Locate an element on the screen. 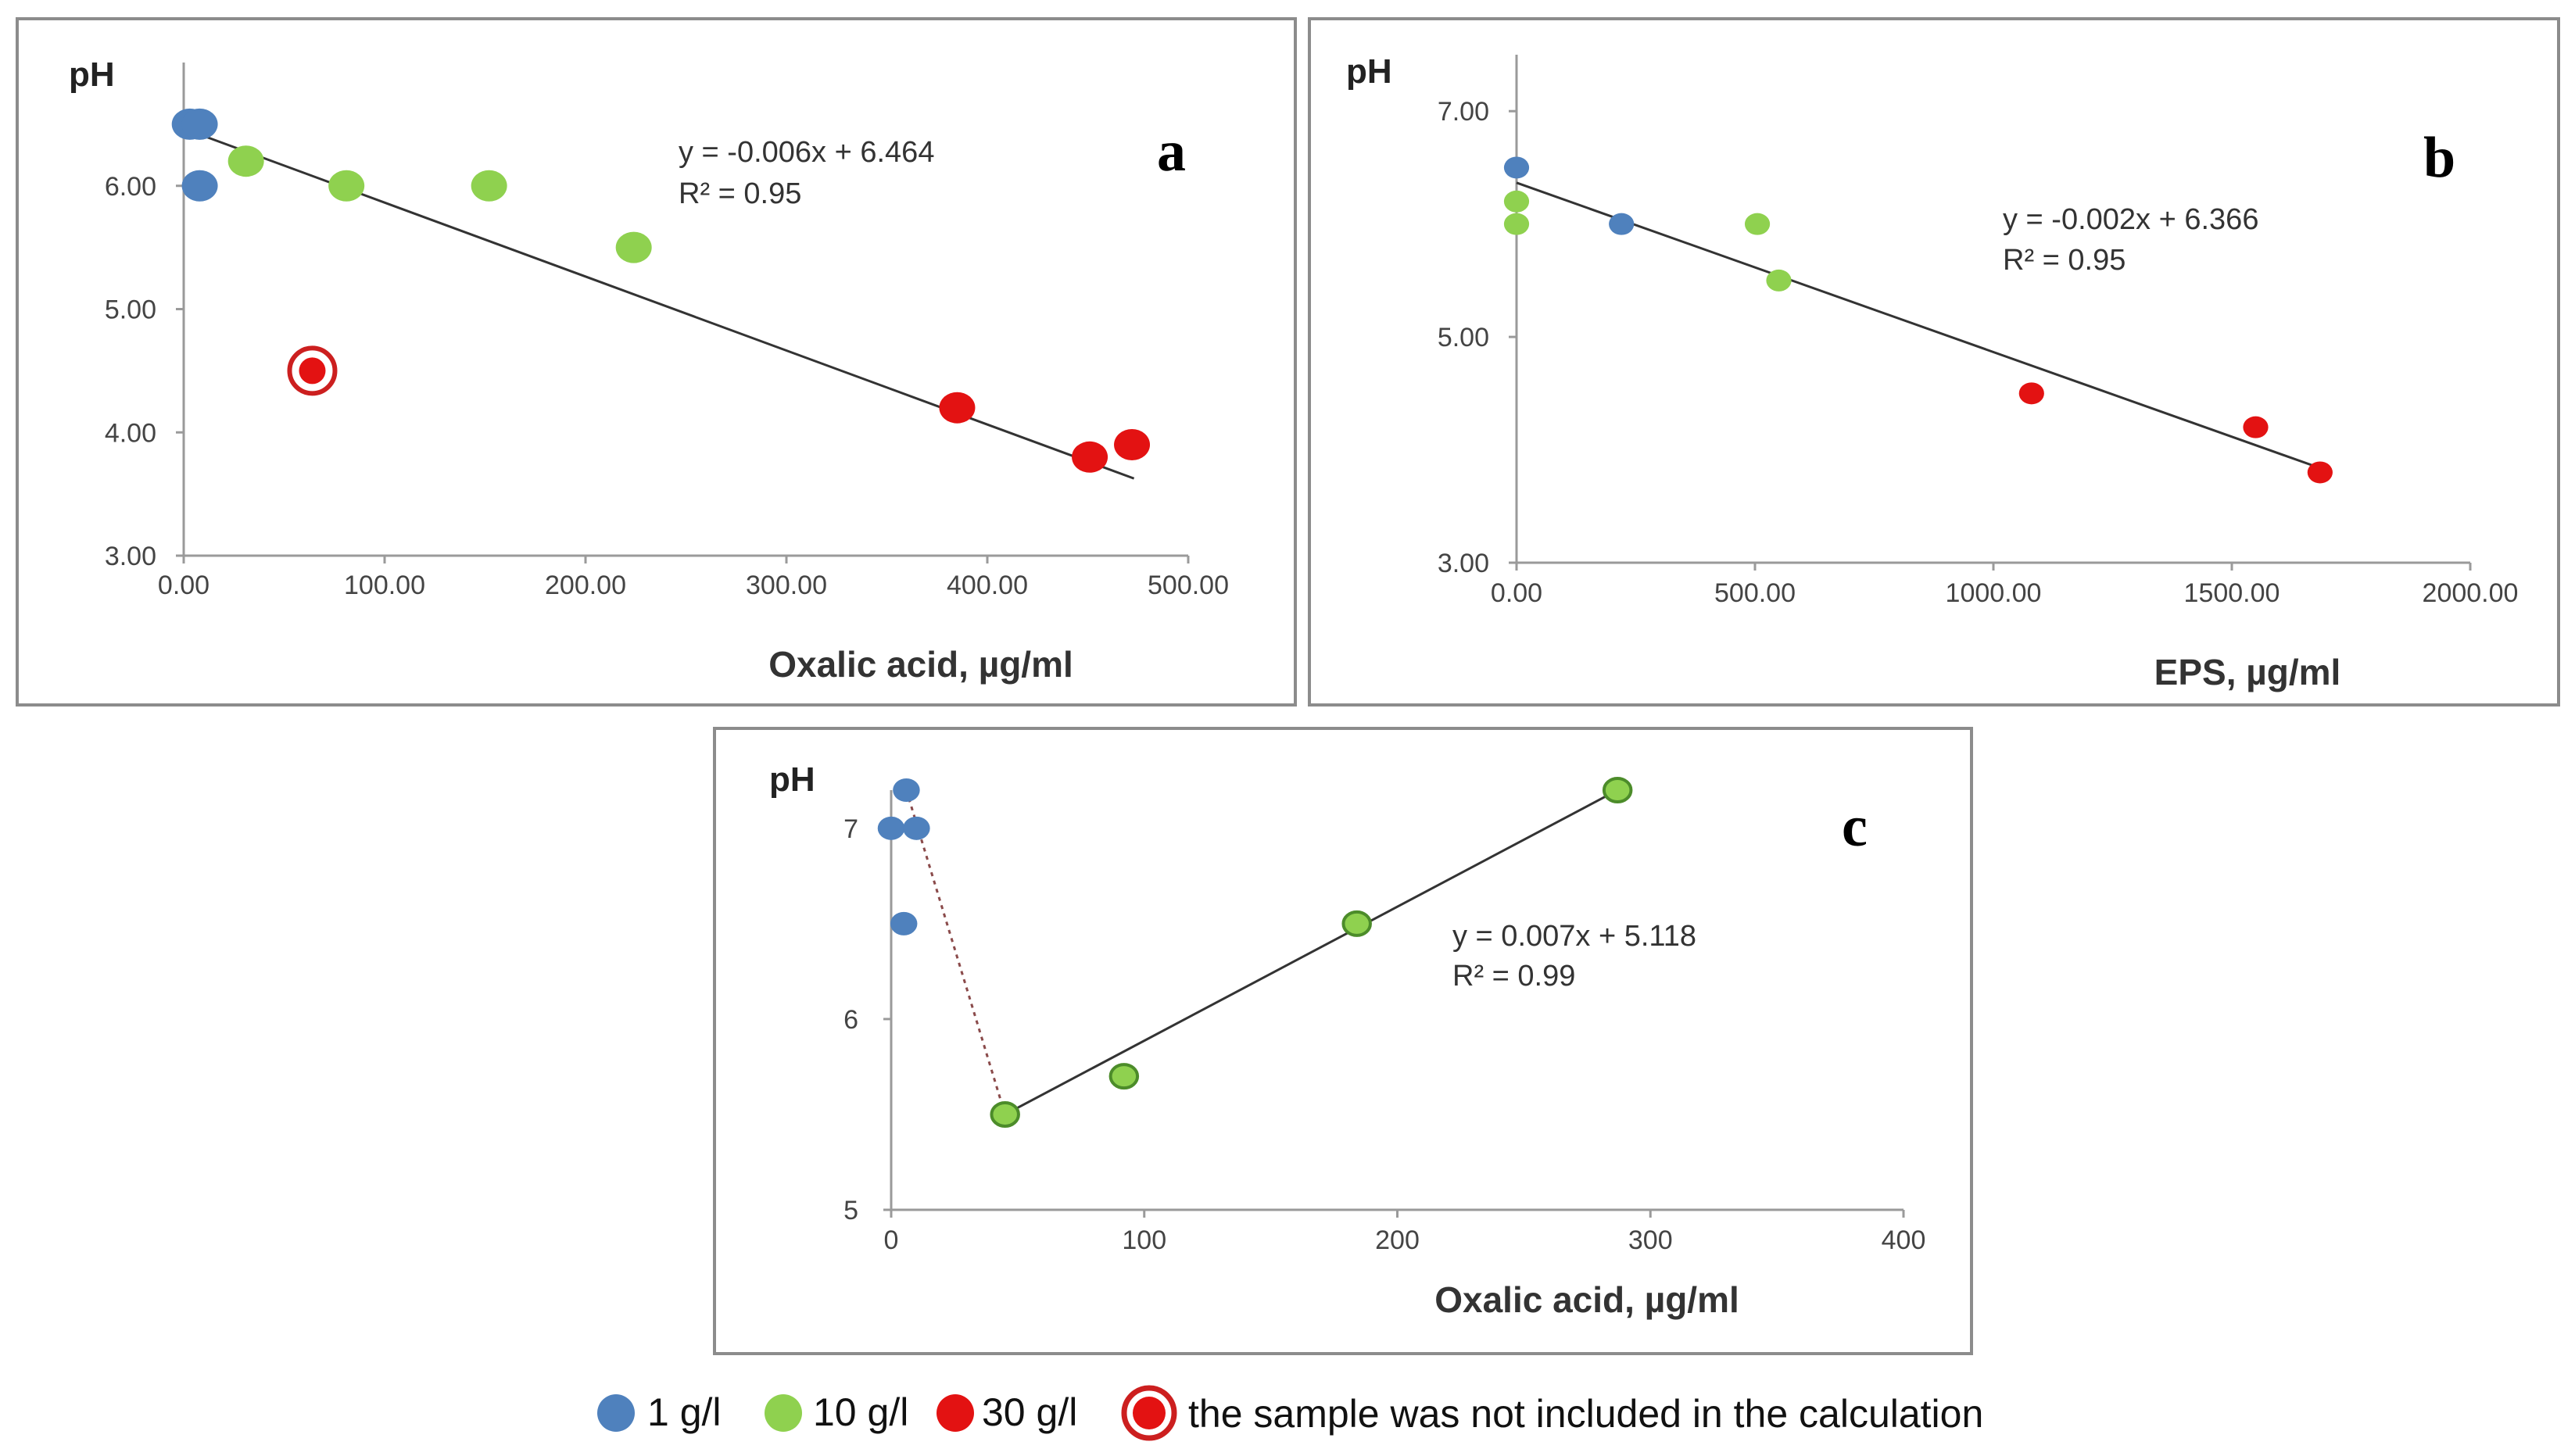  panel-b-x-tick-label: 1000.00 is located at coordinates (1994, 593).